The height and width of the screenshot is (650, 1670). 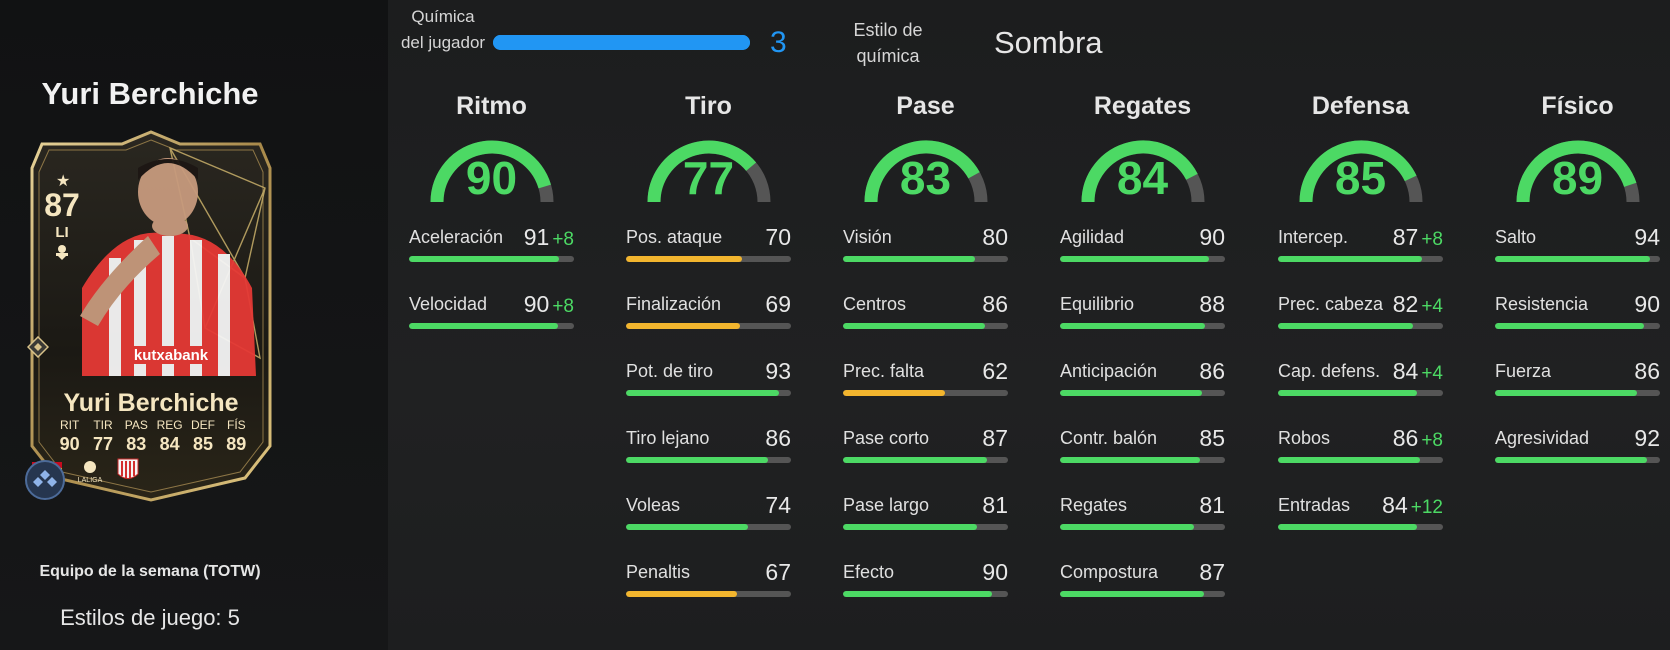 What do you see at coordinates (171, 355) in the screenshot?
I see `sponsor-logo: kutxabank` at bounding box center [171, 355].